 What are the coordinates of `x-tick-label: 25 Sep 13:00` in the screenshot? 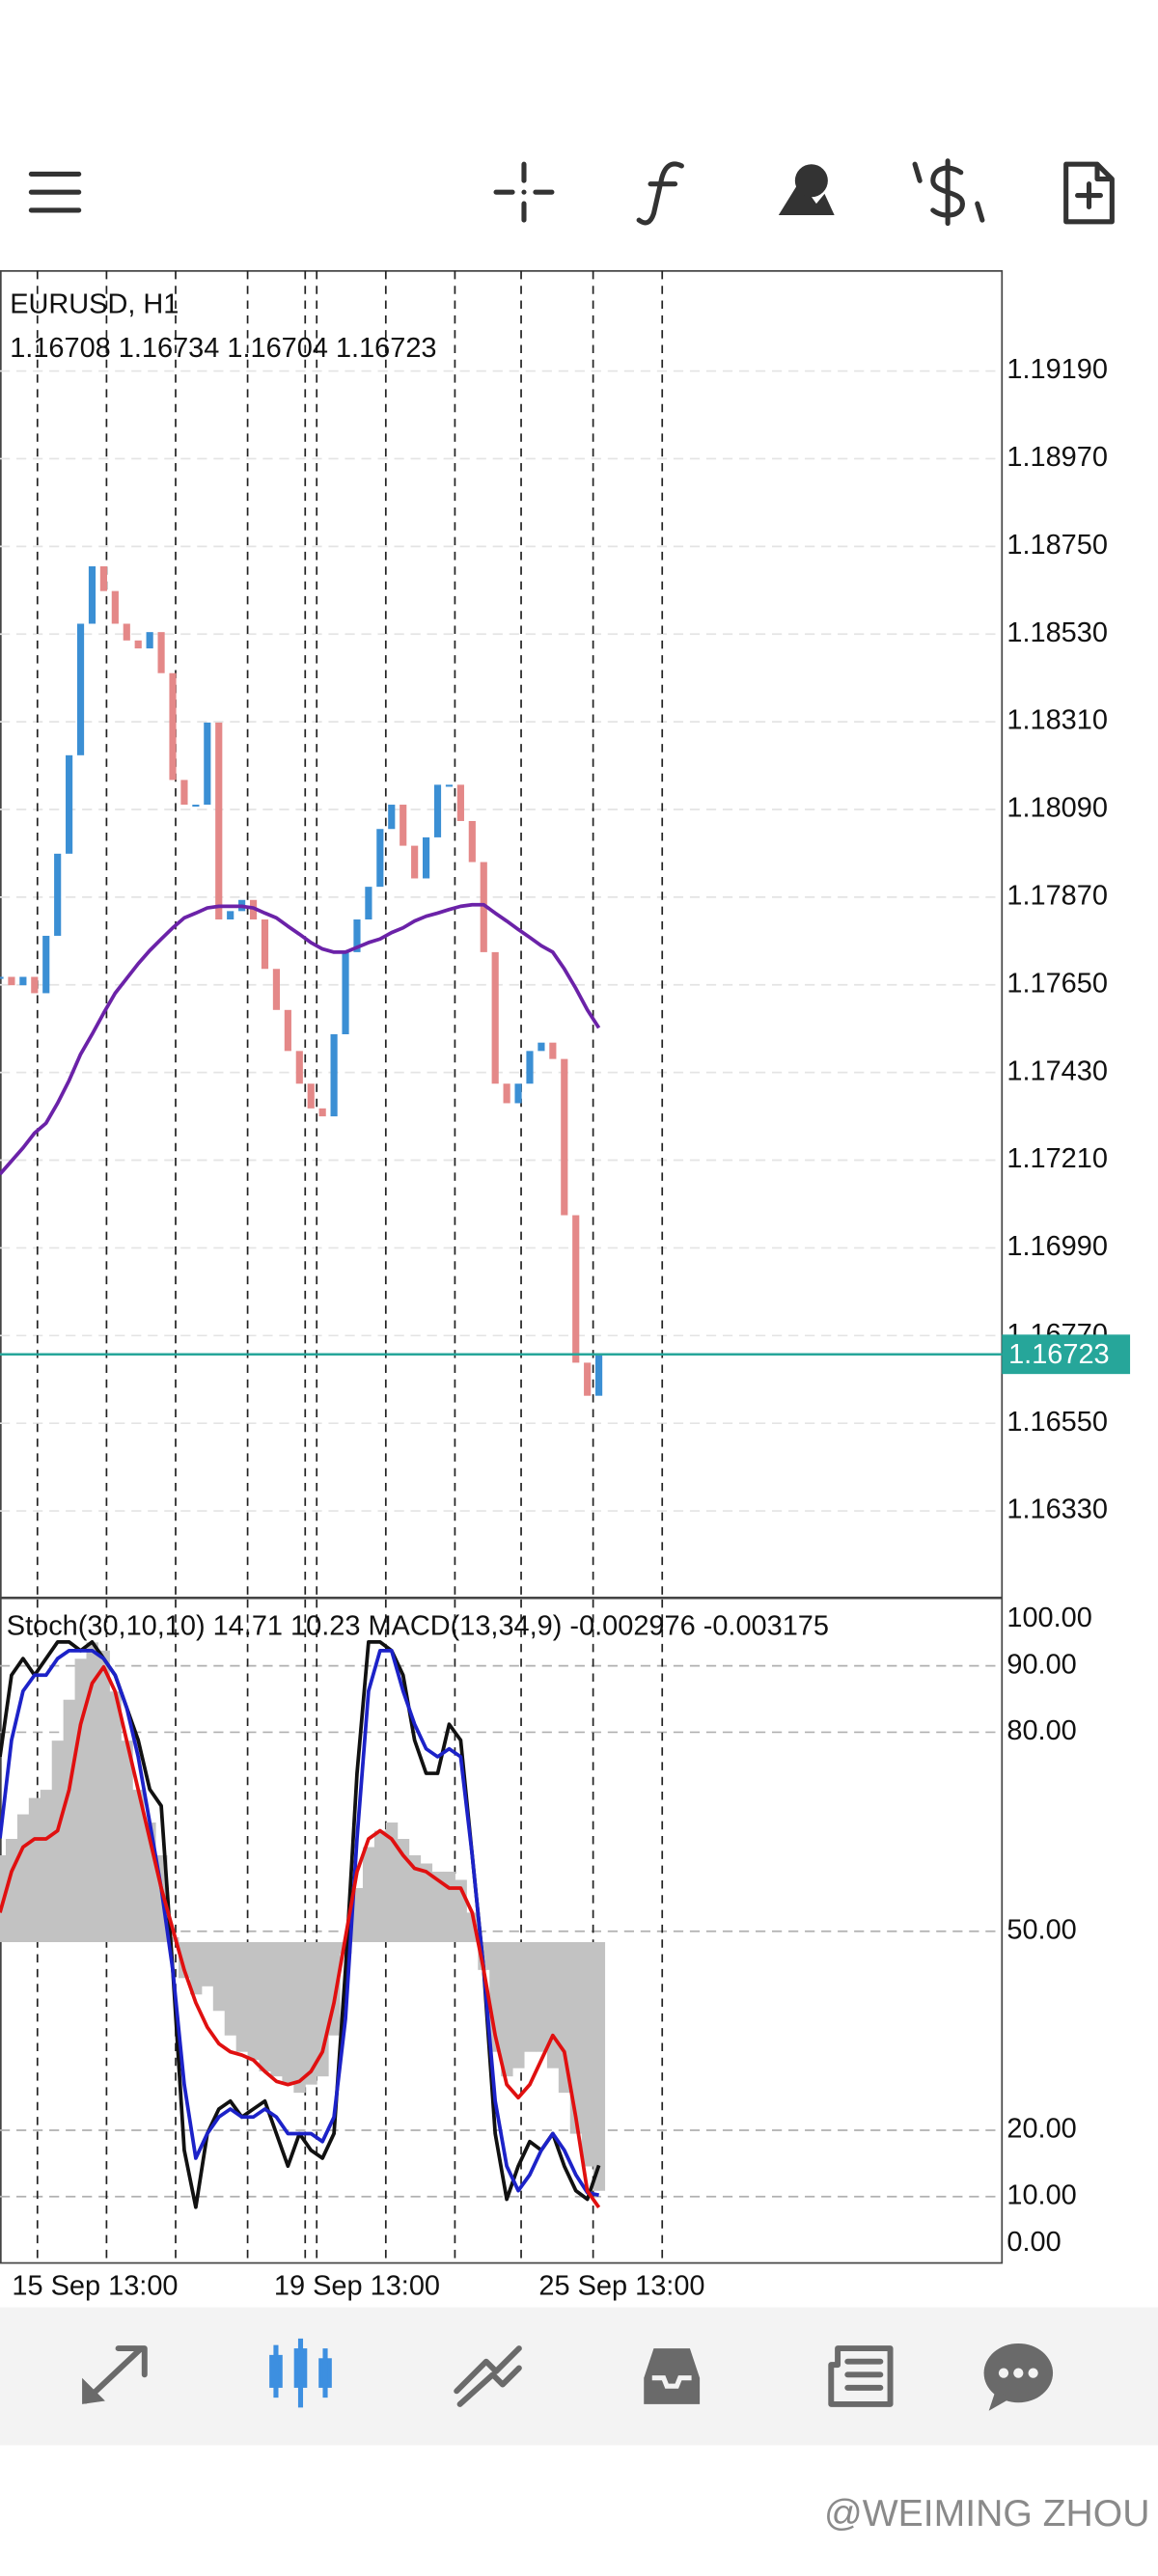 It's located at (621, 2286).